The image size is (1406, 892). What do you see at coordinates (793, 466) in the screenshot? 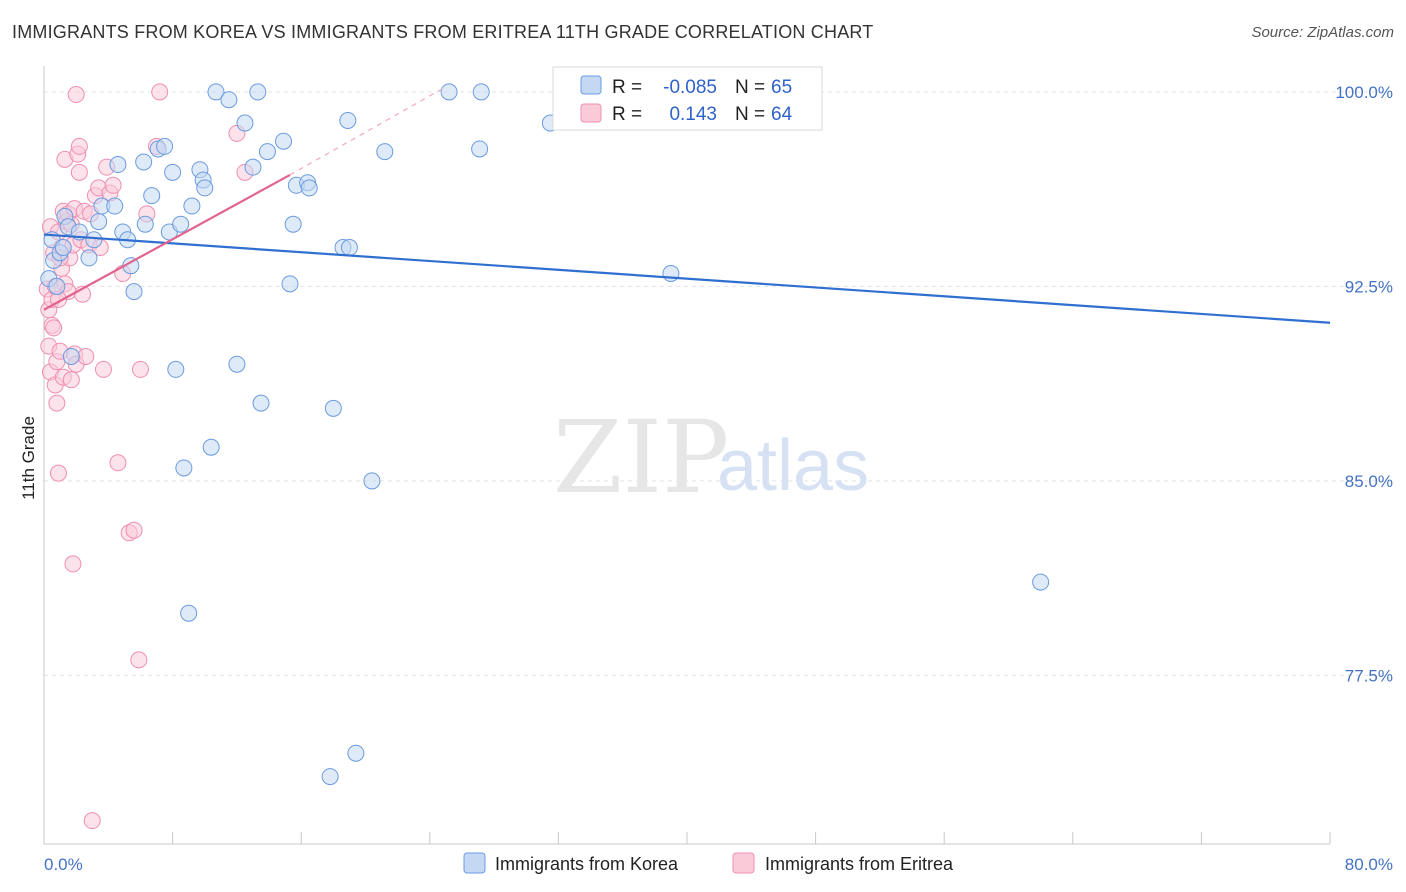
I see `watermark-atlas: atlas` at bounding box center [793, 466].